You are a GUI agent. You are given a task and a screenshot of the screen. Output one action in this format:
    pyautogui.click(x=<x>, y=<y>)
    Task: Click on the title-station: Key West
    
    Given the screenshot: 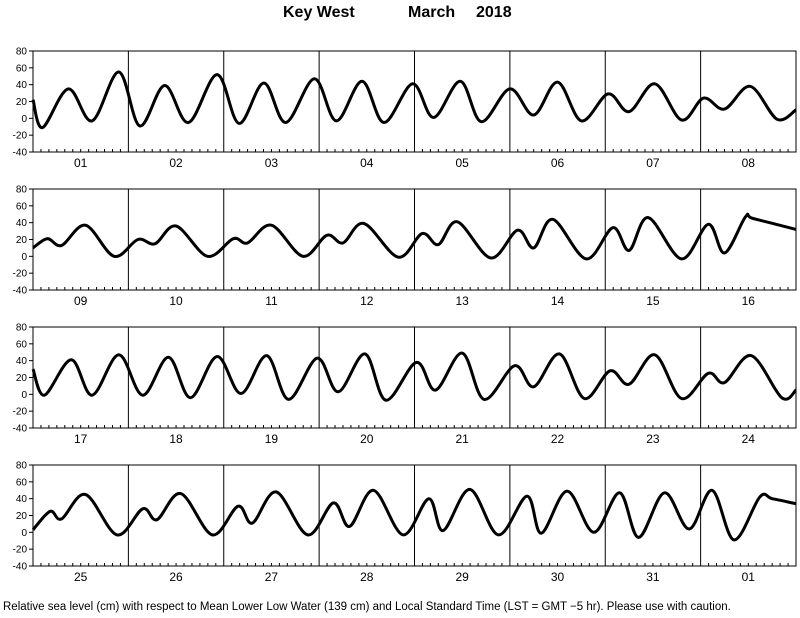 What is the action you would take?
    pyautogui.click(x=319, y=12)
    